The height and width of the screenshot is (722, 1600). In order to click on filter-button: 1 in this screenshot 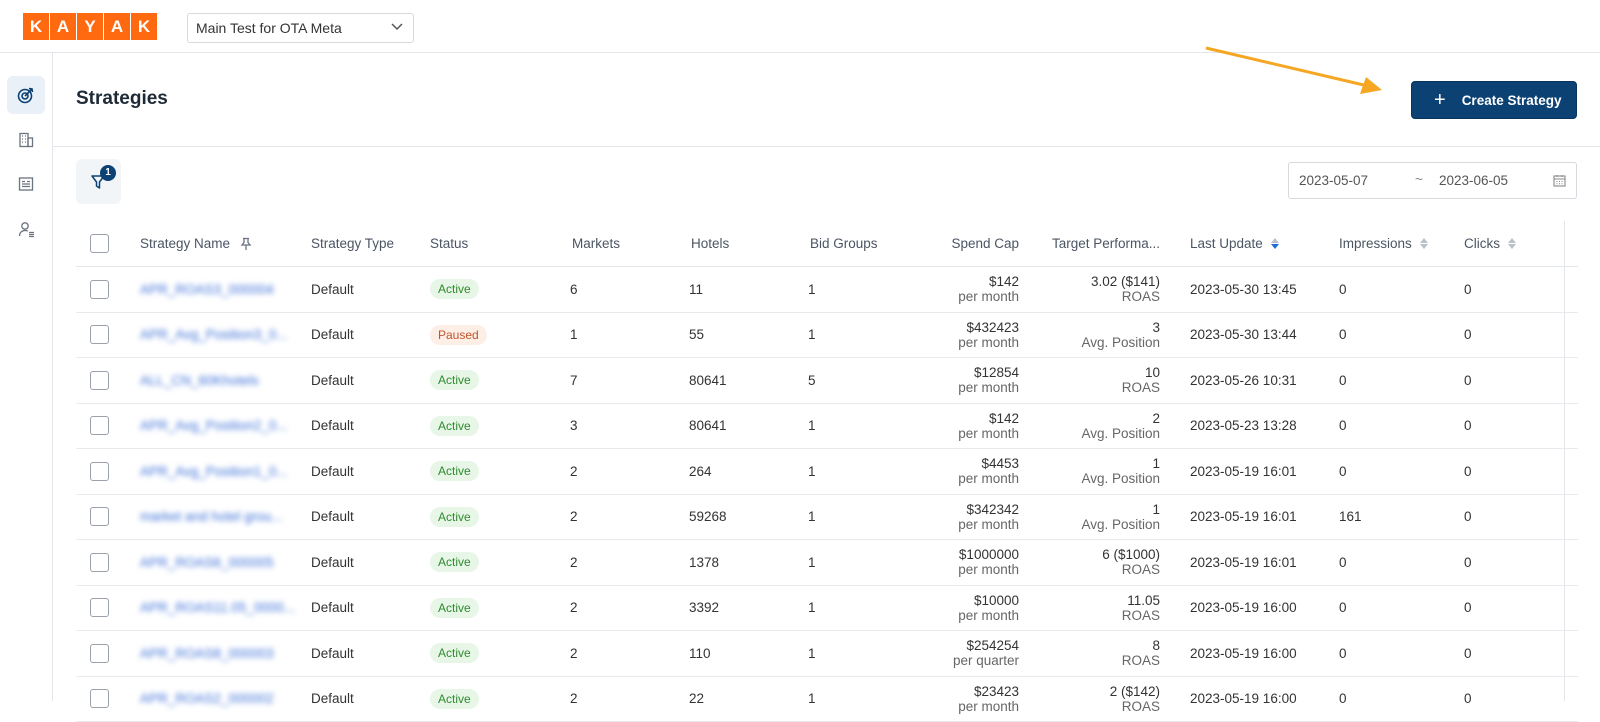, I will do `click(98, 181)`.